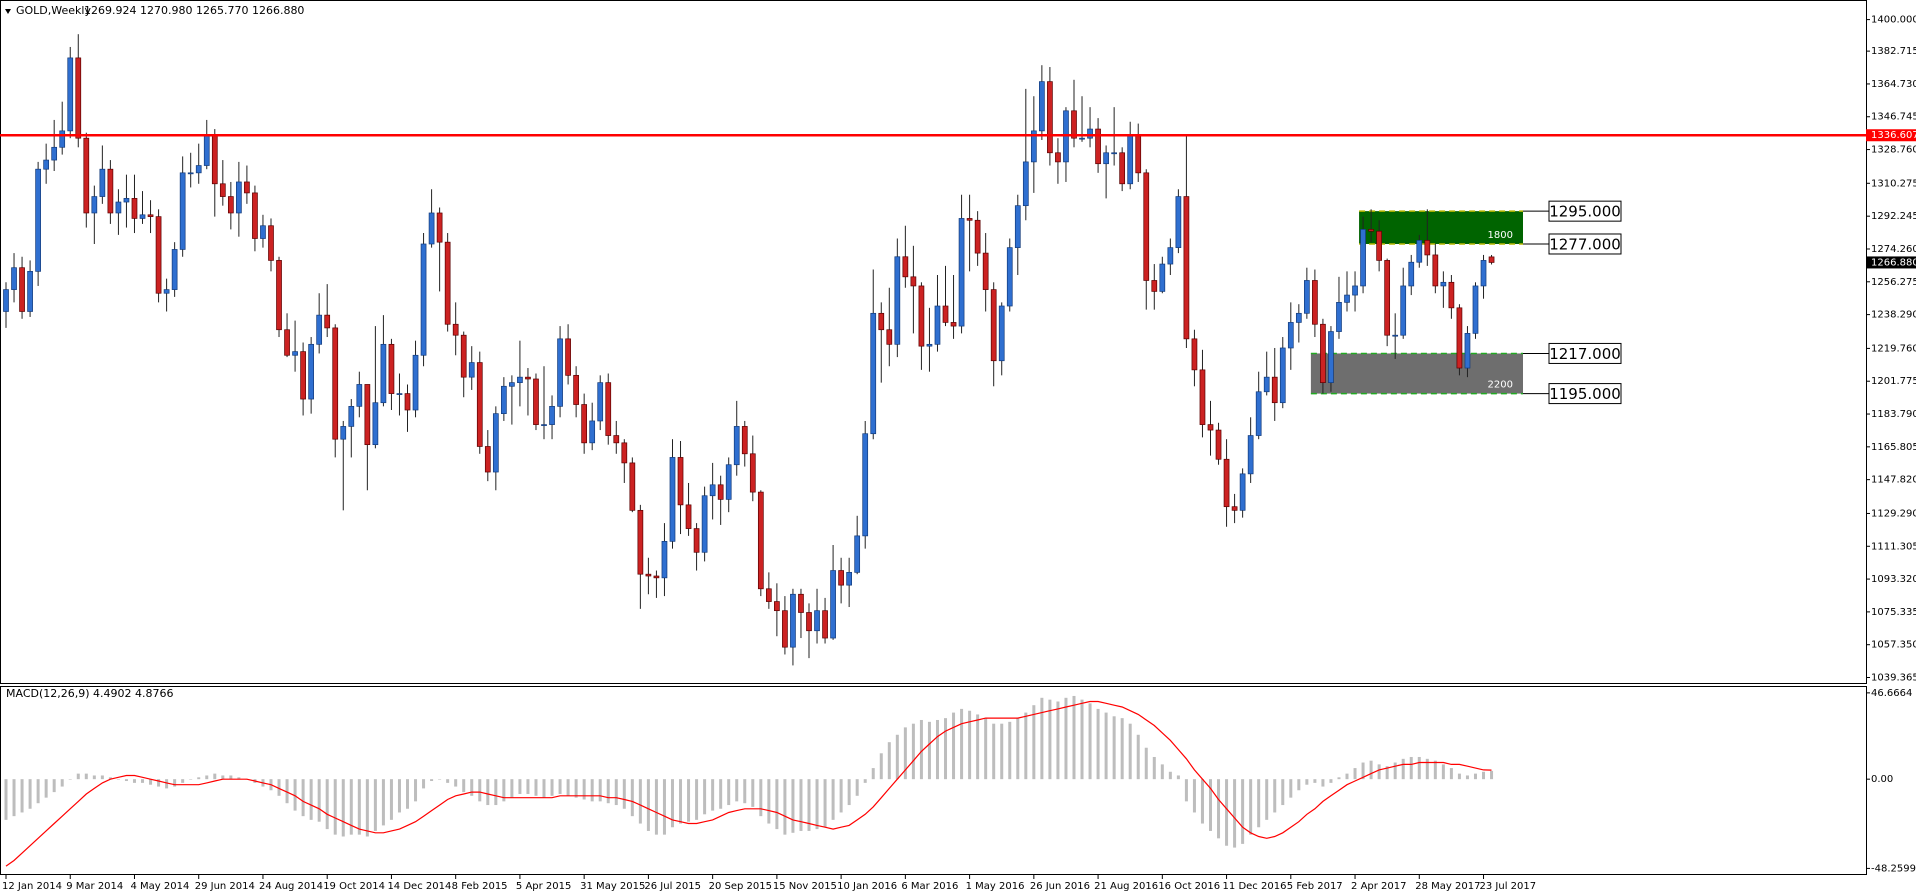 This screenshot has height=896, width=1916. What do you see at coordinates (1893, 381) in the screenshot?
I see `y-tick-label: 1201.775` at bounding box center [1893, 381].